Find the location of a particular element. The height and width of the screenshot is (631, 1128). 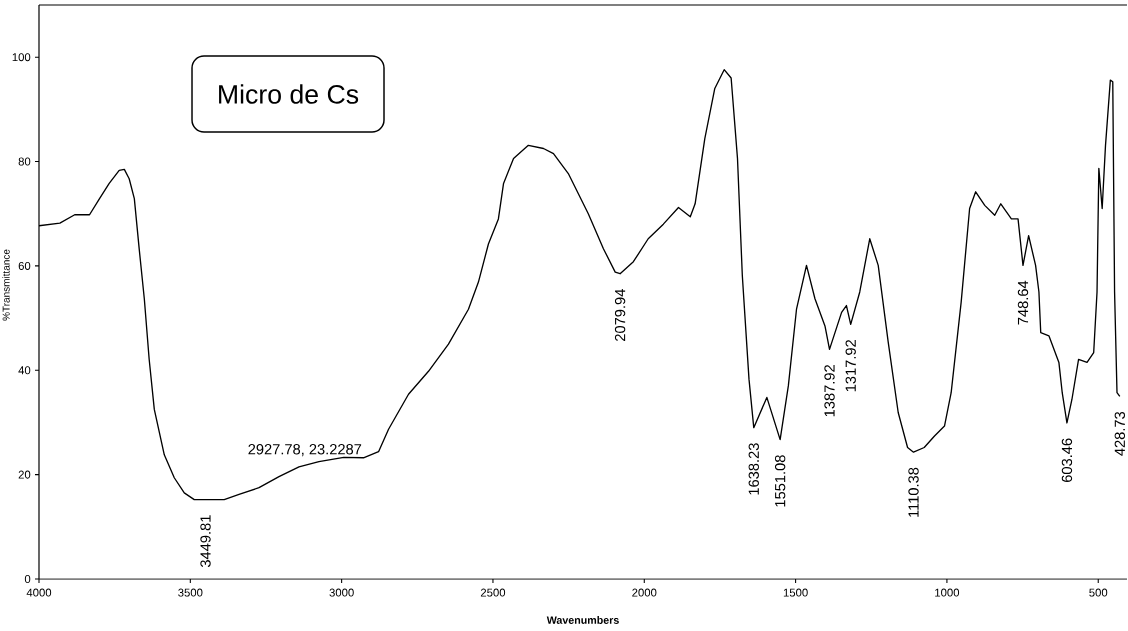

text: Micro de Cs is located at coordinates (289, 94).